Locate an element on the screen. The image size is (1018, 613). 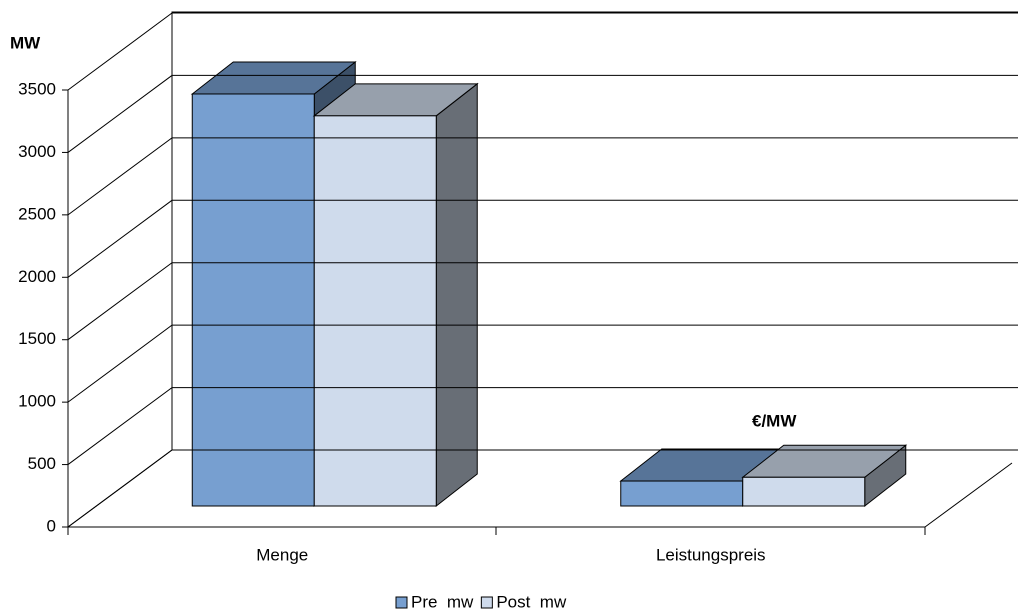
x-tick-label: Menge is located at coordinates (282, 554).